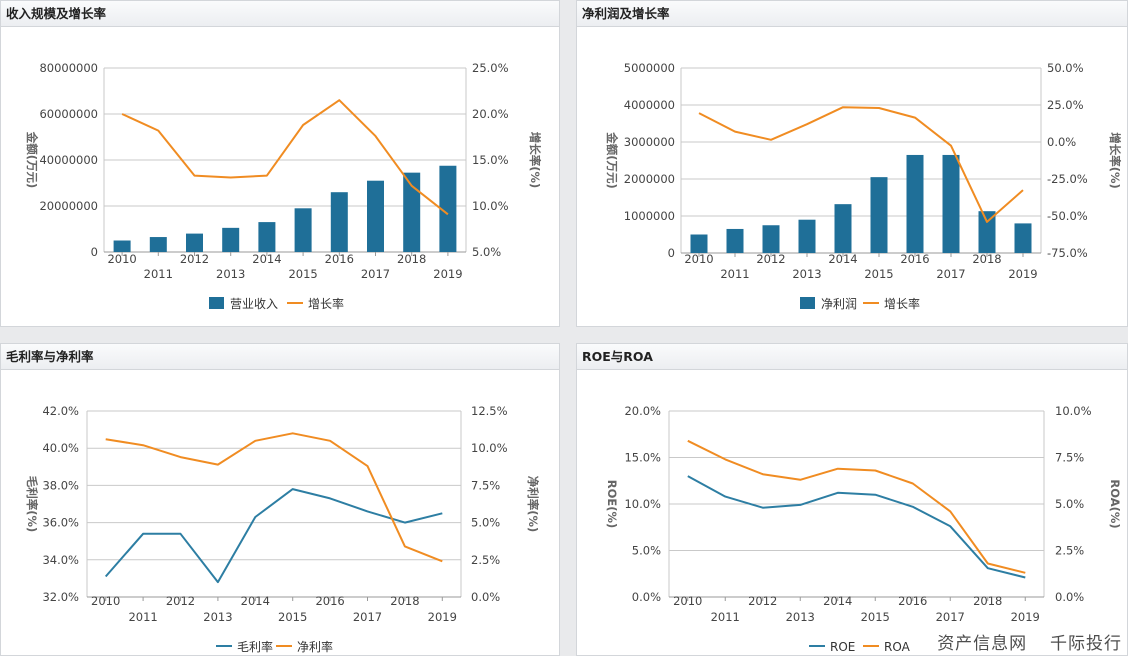  I want to click on left-tick-label: 1000000, so click(649, 216).